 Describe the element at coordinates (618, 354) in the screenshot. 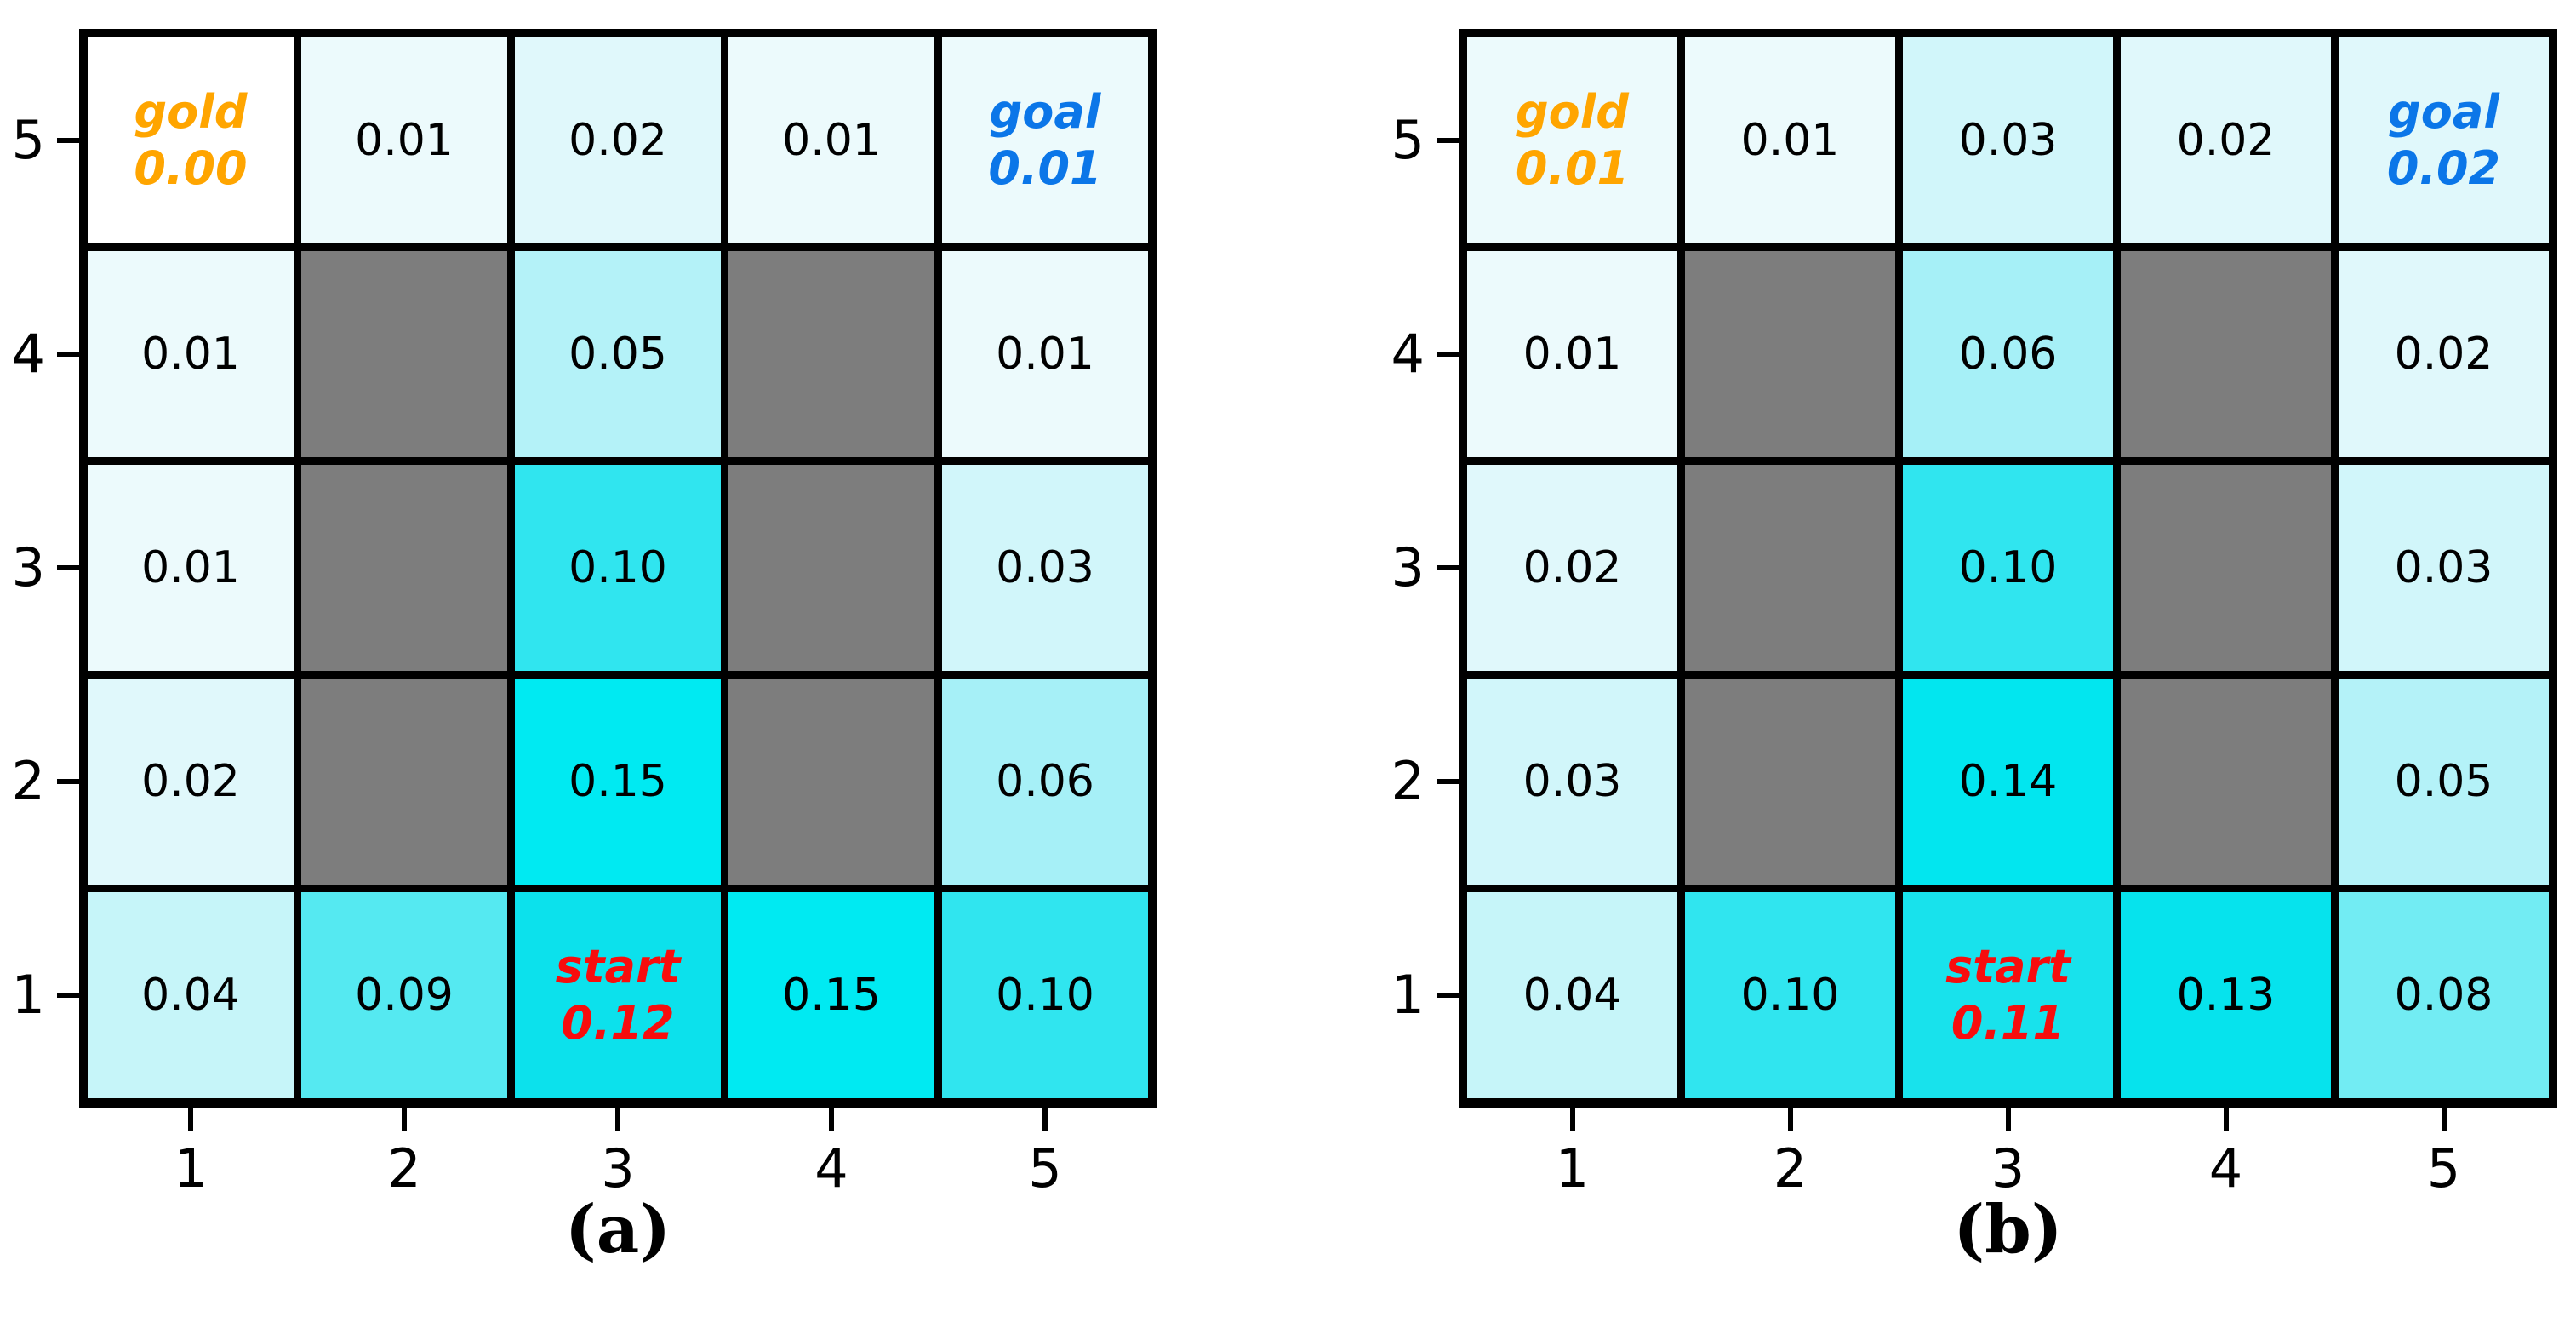

I see `value-cell-x3-y4: 0.05` at that location.